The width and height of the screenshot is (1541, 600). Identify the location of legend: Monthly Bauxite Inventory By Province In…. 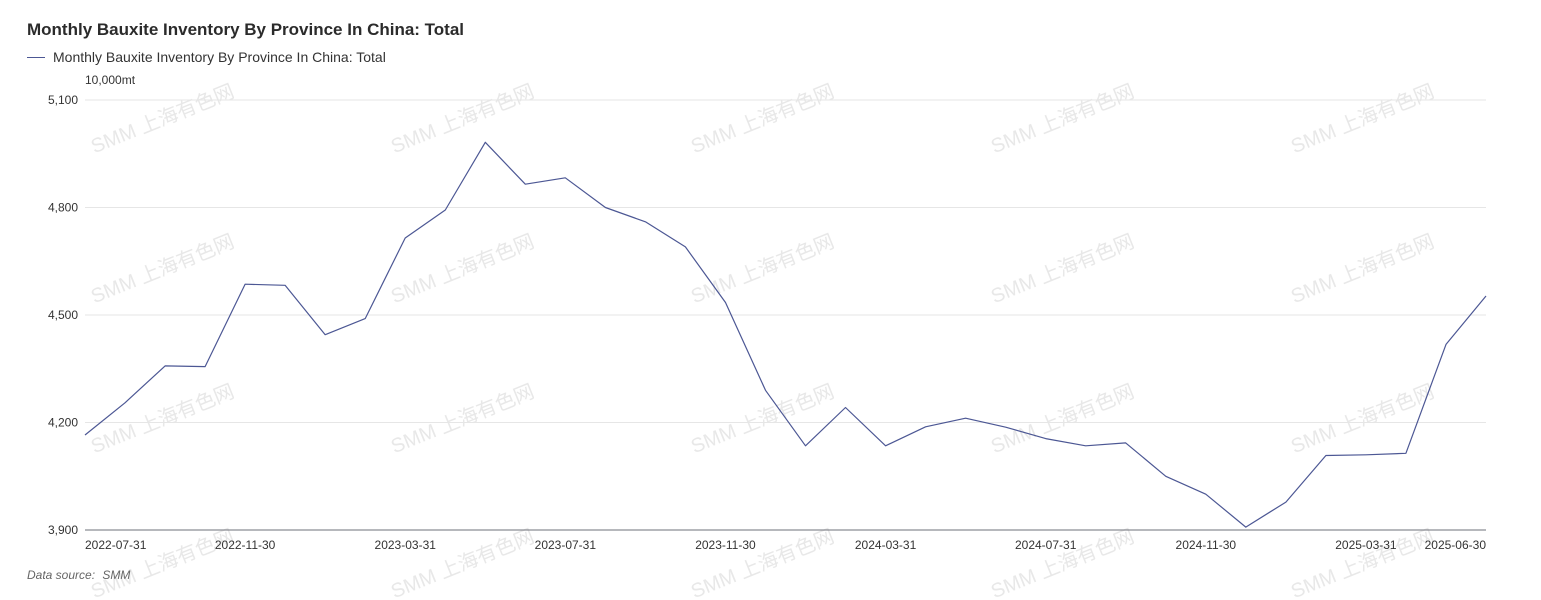
(206, 57).